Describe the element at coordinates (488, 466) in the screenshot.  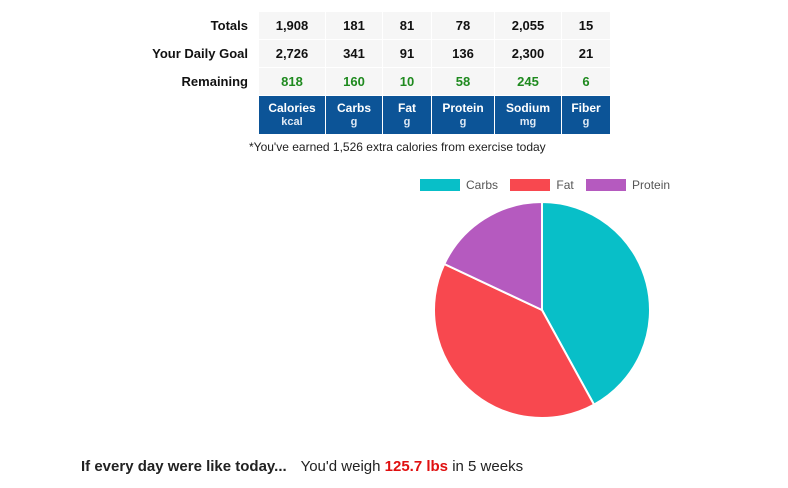
I see `projection-suffix: in 5 weeks` at that location.